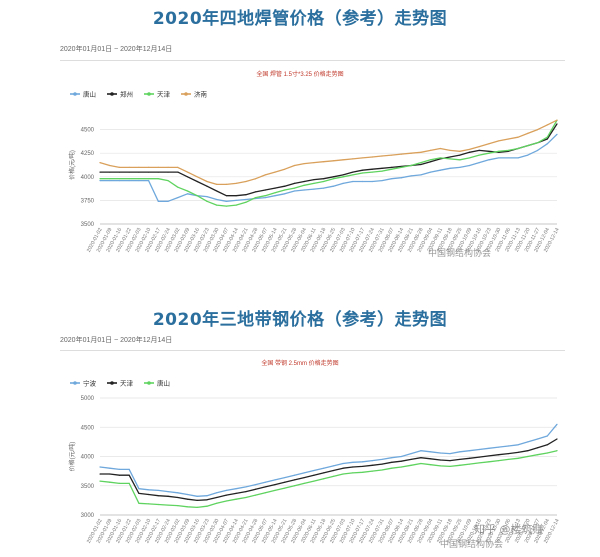  What do you see at coordinates (90, 383) in the screenshot?
I see `legend-label: 宁波` at bounding box center [90, 383].